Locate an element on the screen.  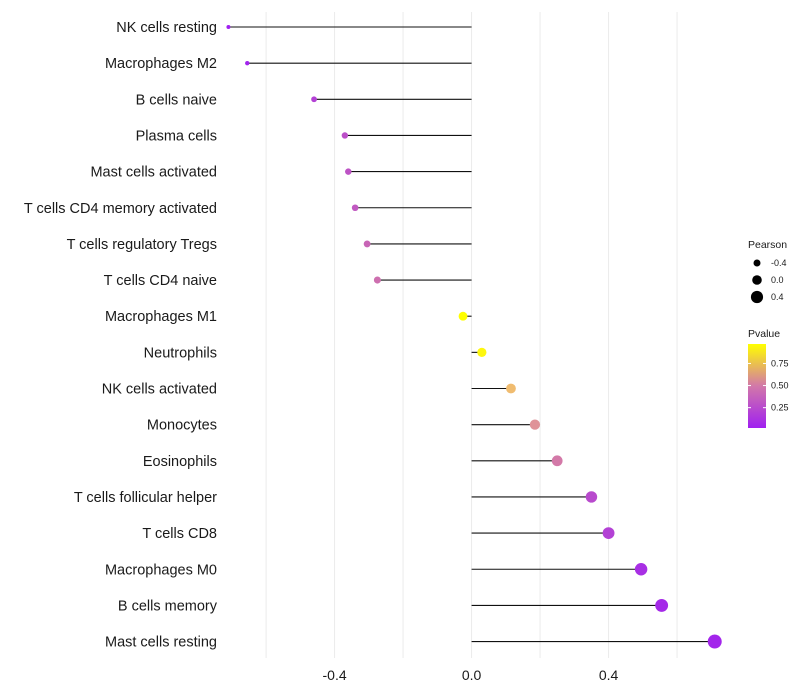
category-label: Mast cells resting is located at coordinates (161, 643).